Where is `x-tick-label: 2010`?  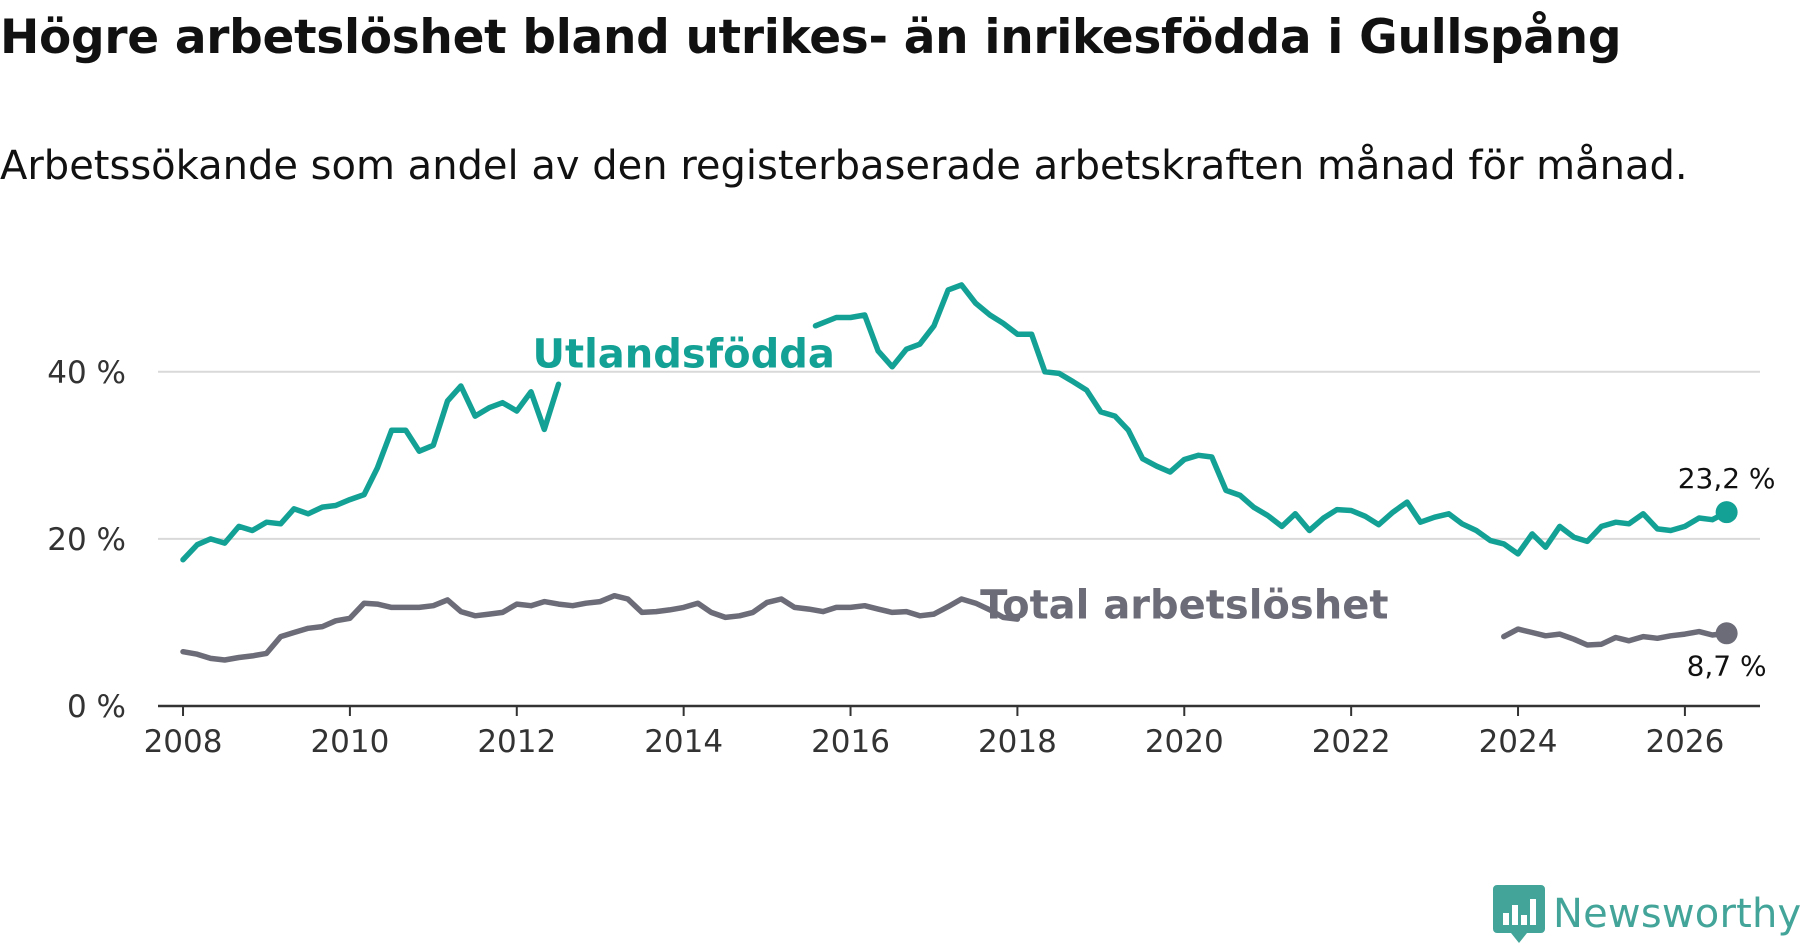 x-tick-label: 2010 is located at coordinates (349, 742).